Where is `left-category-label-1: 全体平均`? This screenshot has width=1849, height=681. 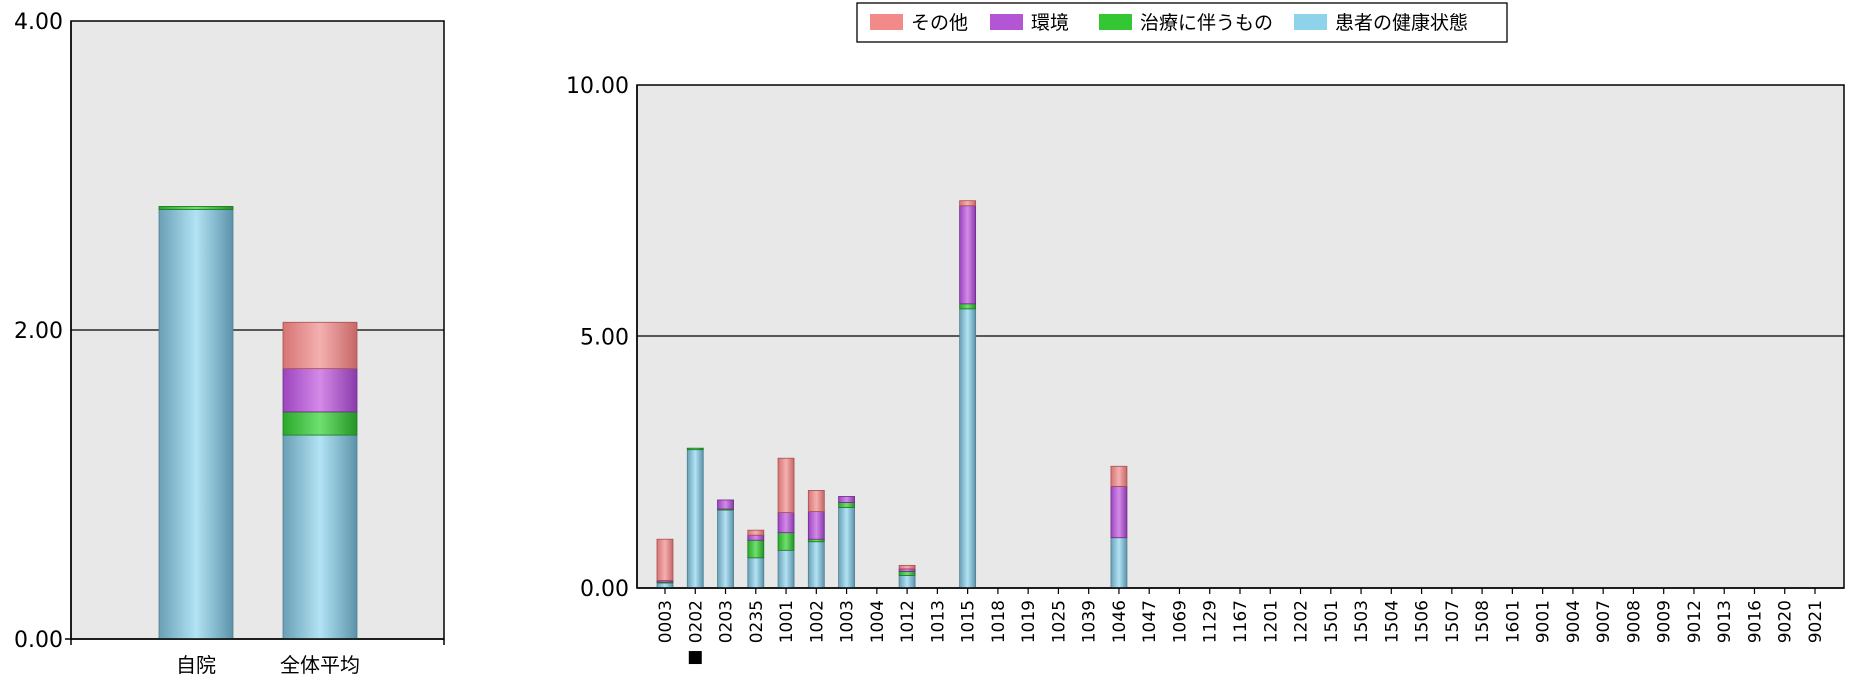
left-category-label-1: 全体平均 is located at coordinates (320, 665).